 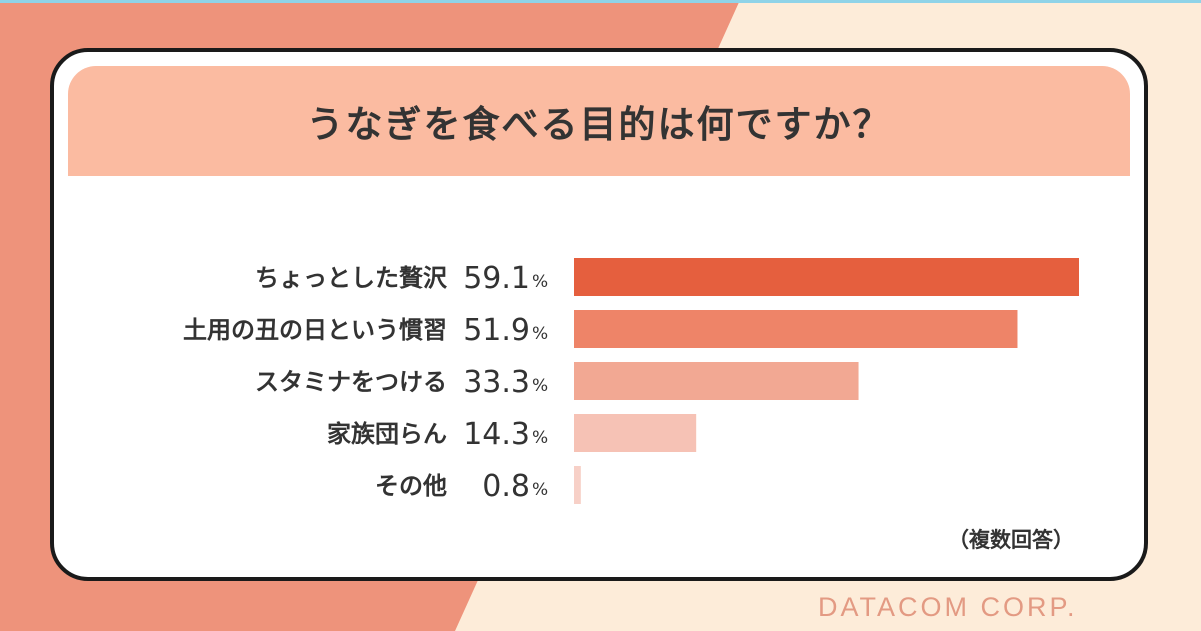 I want to click on value-label: 33.3, so click(x=496, y=382).